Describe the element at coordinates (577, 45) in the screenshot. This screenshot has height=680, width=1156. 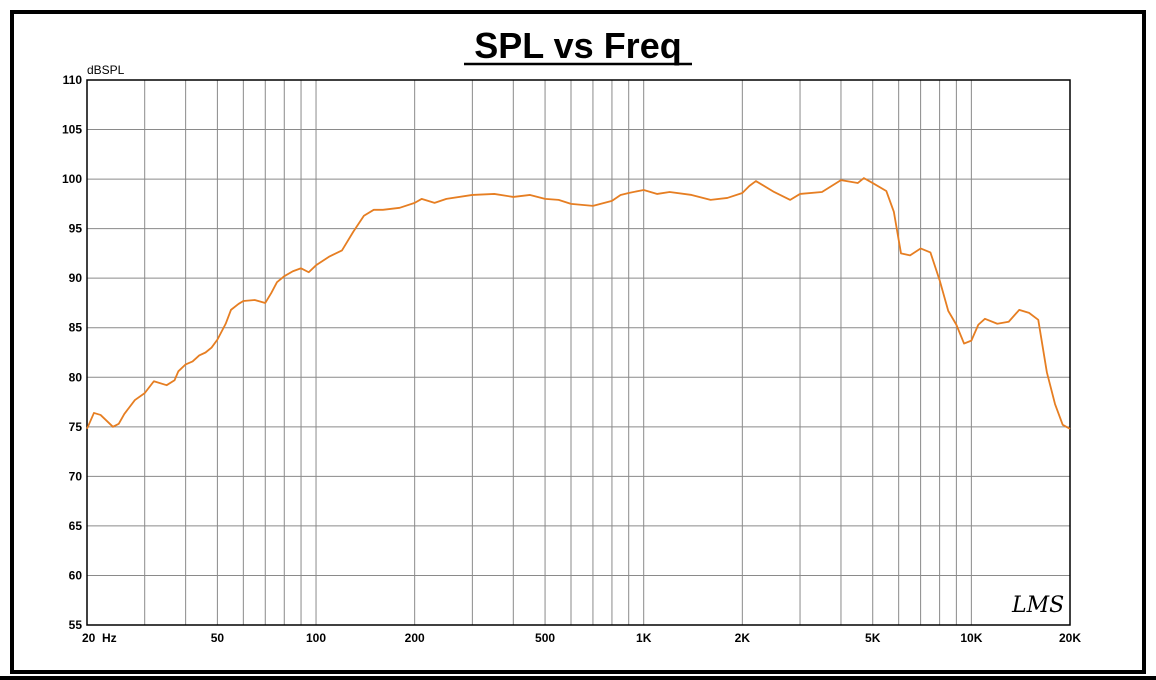
I see `chart-title: SPL vs Freq` at that location.